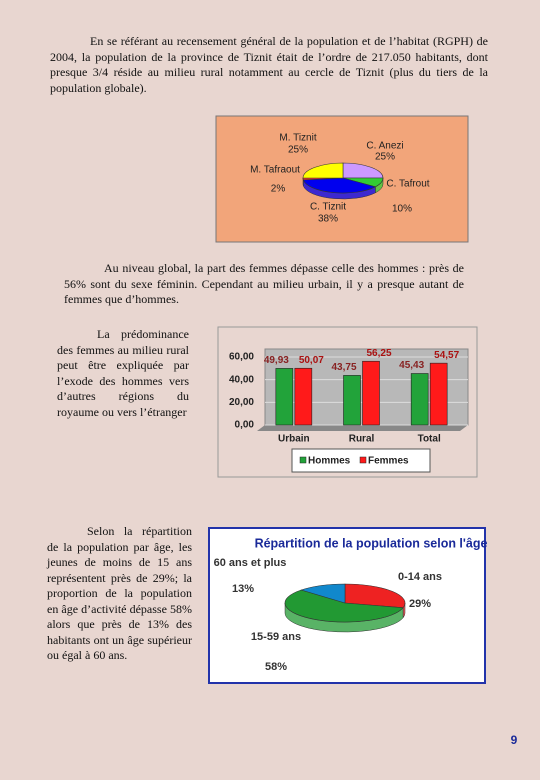 The height and width of the screenshot is (780, 540). Describe the element at coordinates (343, 367) in the screenshot. I see `value-label: 43,75` at that location.